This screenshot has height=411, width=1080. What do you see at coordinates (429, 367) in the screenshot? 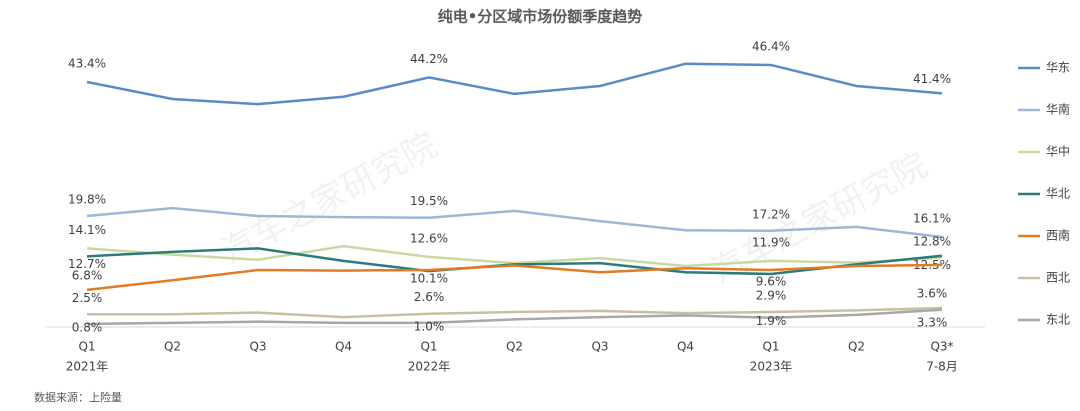
I see `x-tick-sublabel: 2022年` at bounding box center [429, 367].